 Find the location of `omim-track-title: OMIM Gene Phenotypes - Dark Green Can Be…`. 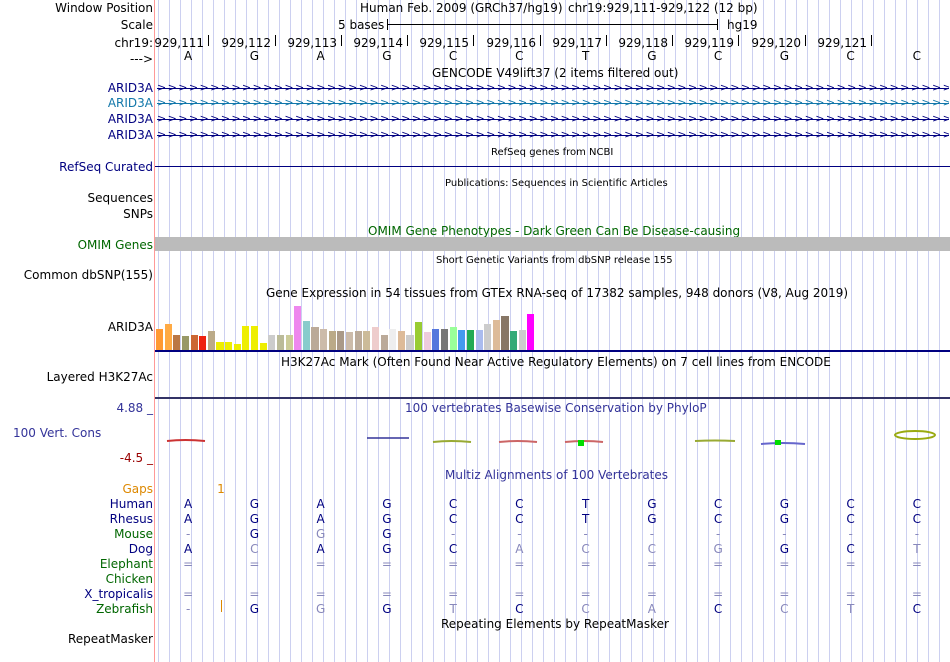

omim-track-title: OMIM Gene Phenotypes - Dark Green Can Be… is located at coordinates (554, 231).